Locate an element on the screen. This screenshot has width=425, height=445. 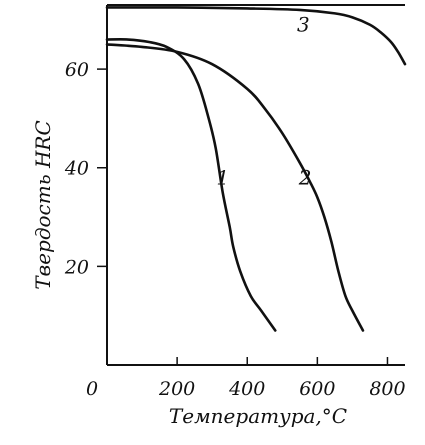
x-tick-label: 400 is located at coordinates (246, 389).